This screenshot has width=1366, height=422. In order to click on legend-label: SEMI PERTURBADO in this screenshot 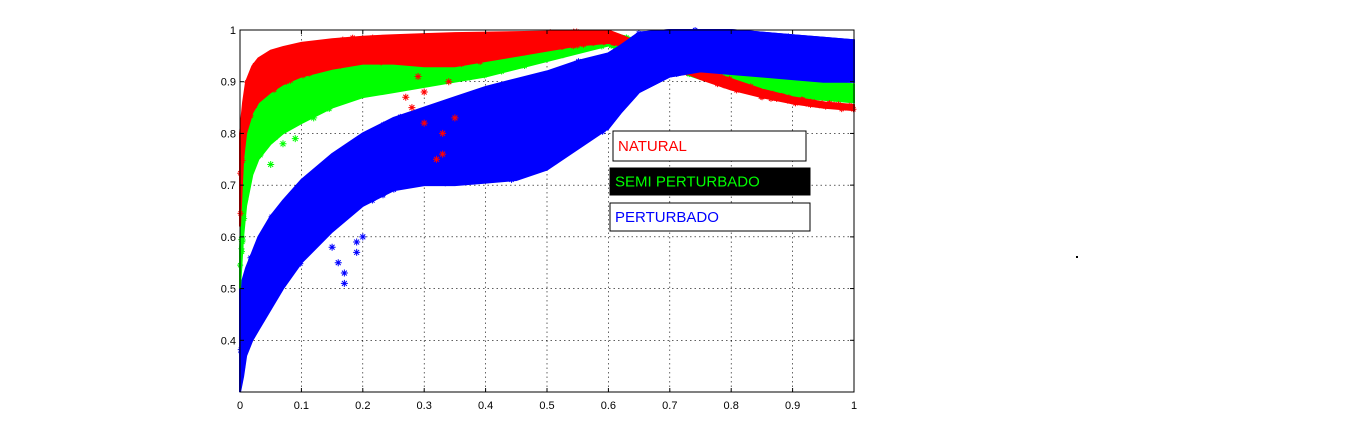, I will do `click(687, 182)`.